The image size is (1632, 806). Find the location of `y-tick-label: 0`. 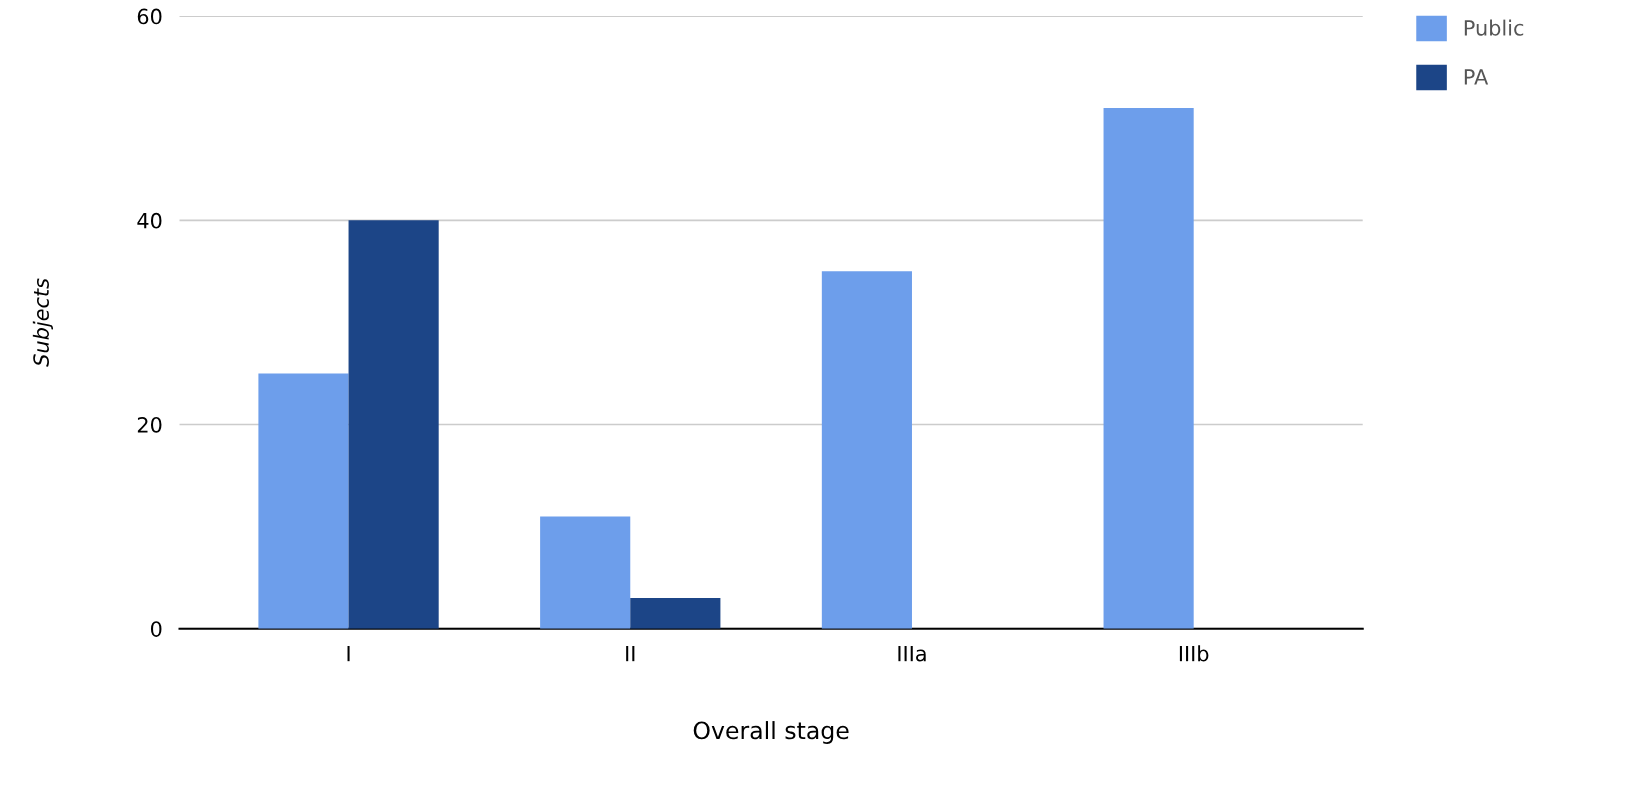

y-tick-label: 0 is located at coordinates (156, 629).